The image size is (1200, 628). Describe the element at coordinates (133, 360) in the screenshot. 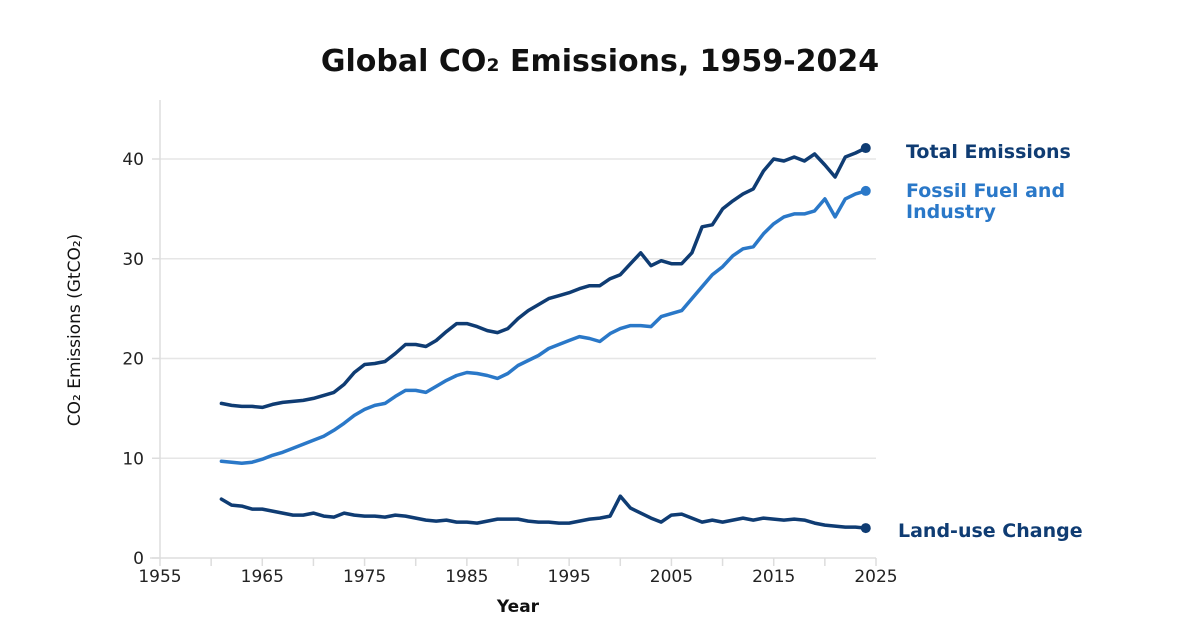

I see `y-tick-label: 20` at that location.